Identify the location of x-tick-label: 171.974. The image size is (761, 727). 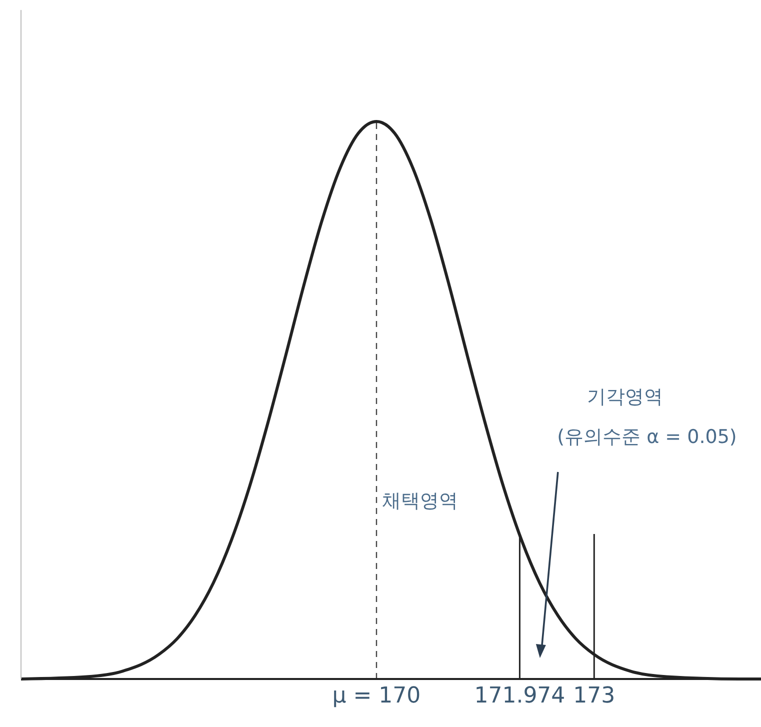
(520, 696).